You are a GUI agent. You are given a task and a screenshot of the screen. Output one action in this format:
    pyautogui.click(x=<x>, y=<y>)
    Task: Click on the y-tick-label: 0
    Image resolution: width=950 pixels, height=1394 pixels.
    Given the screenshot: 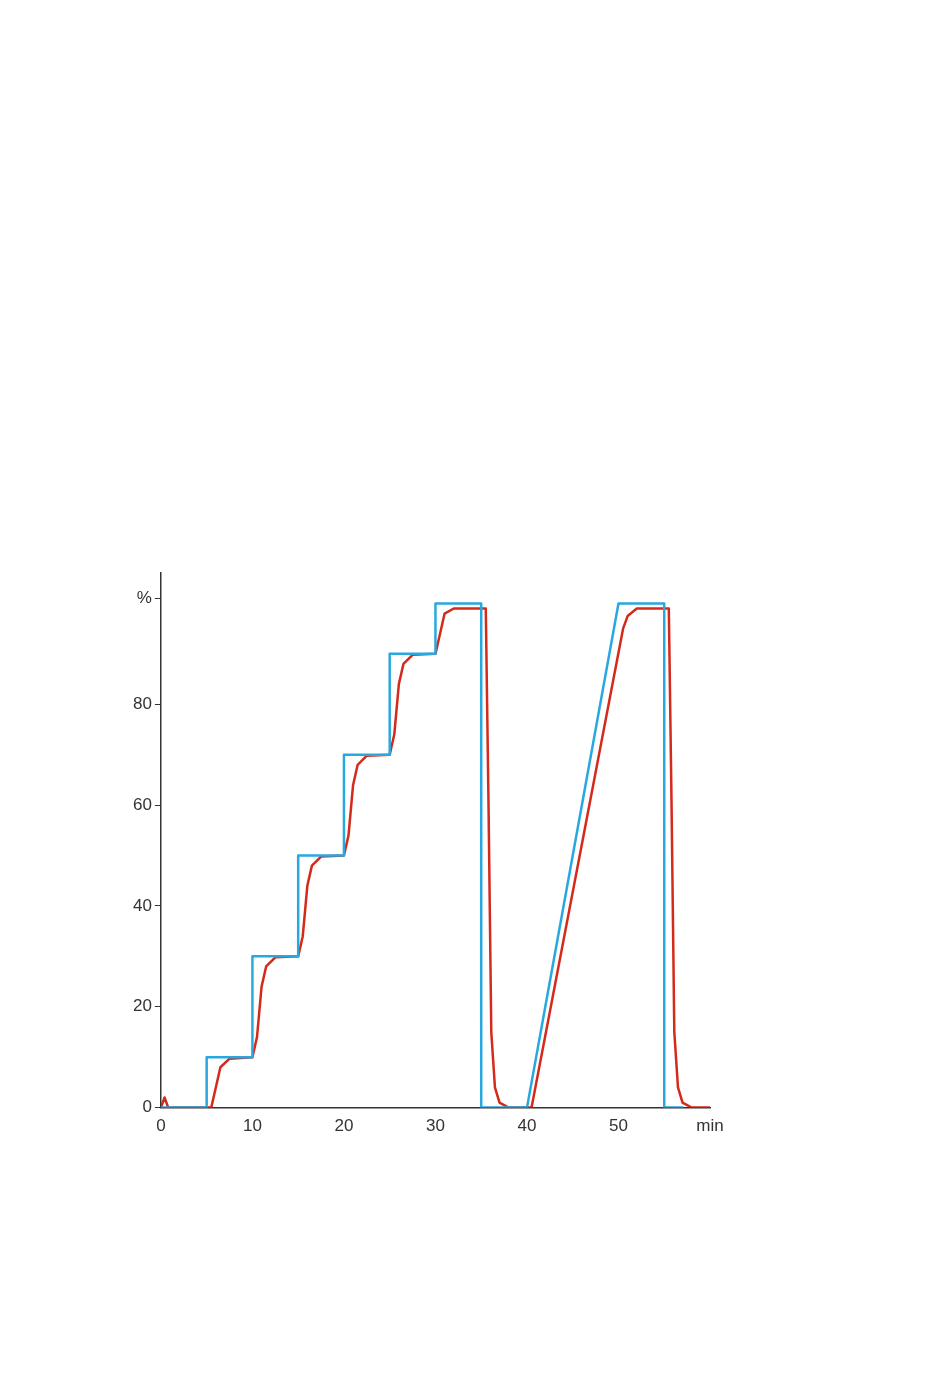 What is the action you would take?
    pyautogui.click(x=147, y=1107)
    